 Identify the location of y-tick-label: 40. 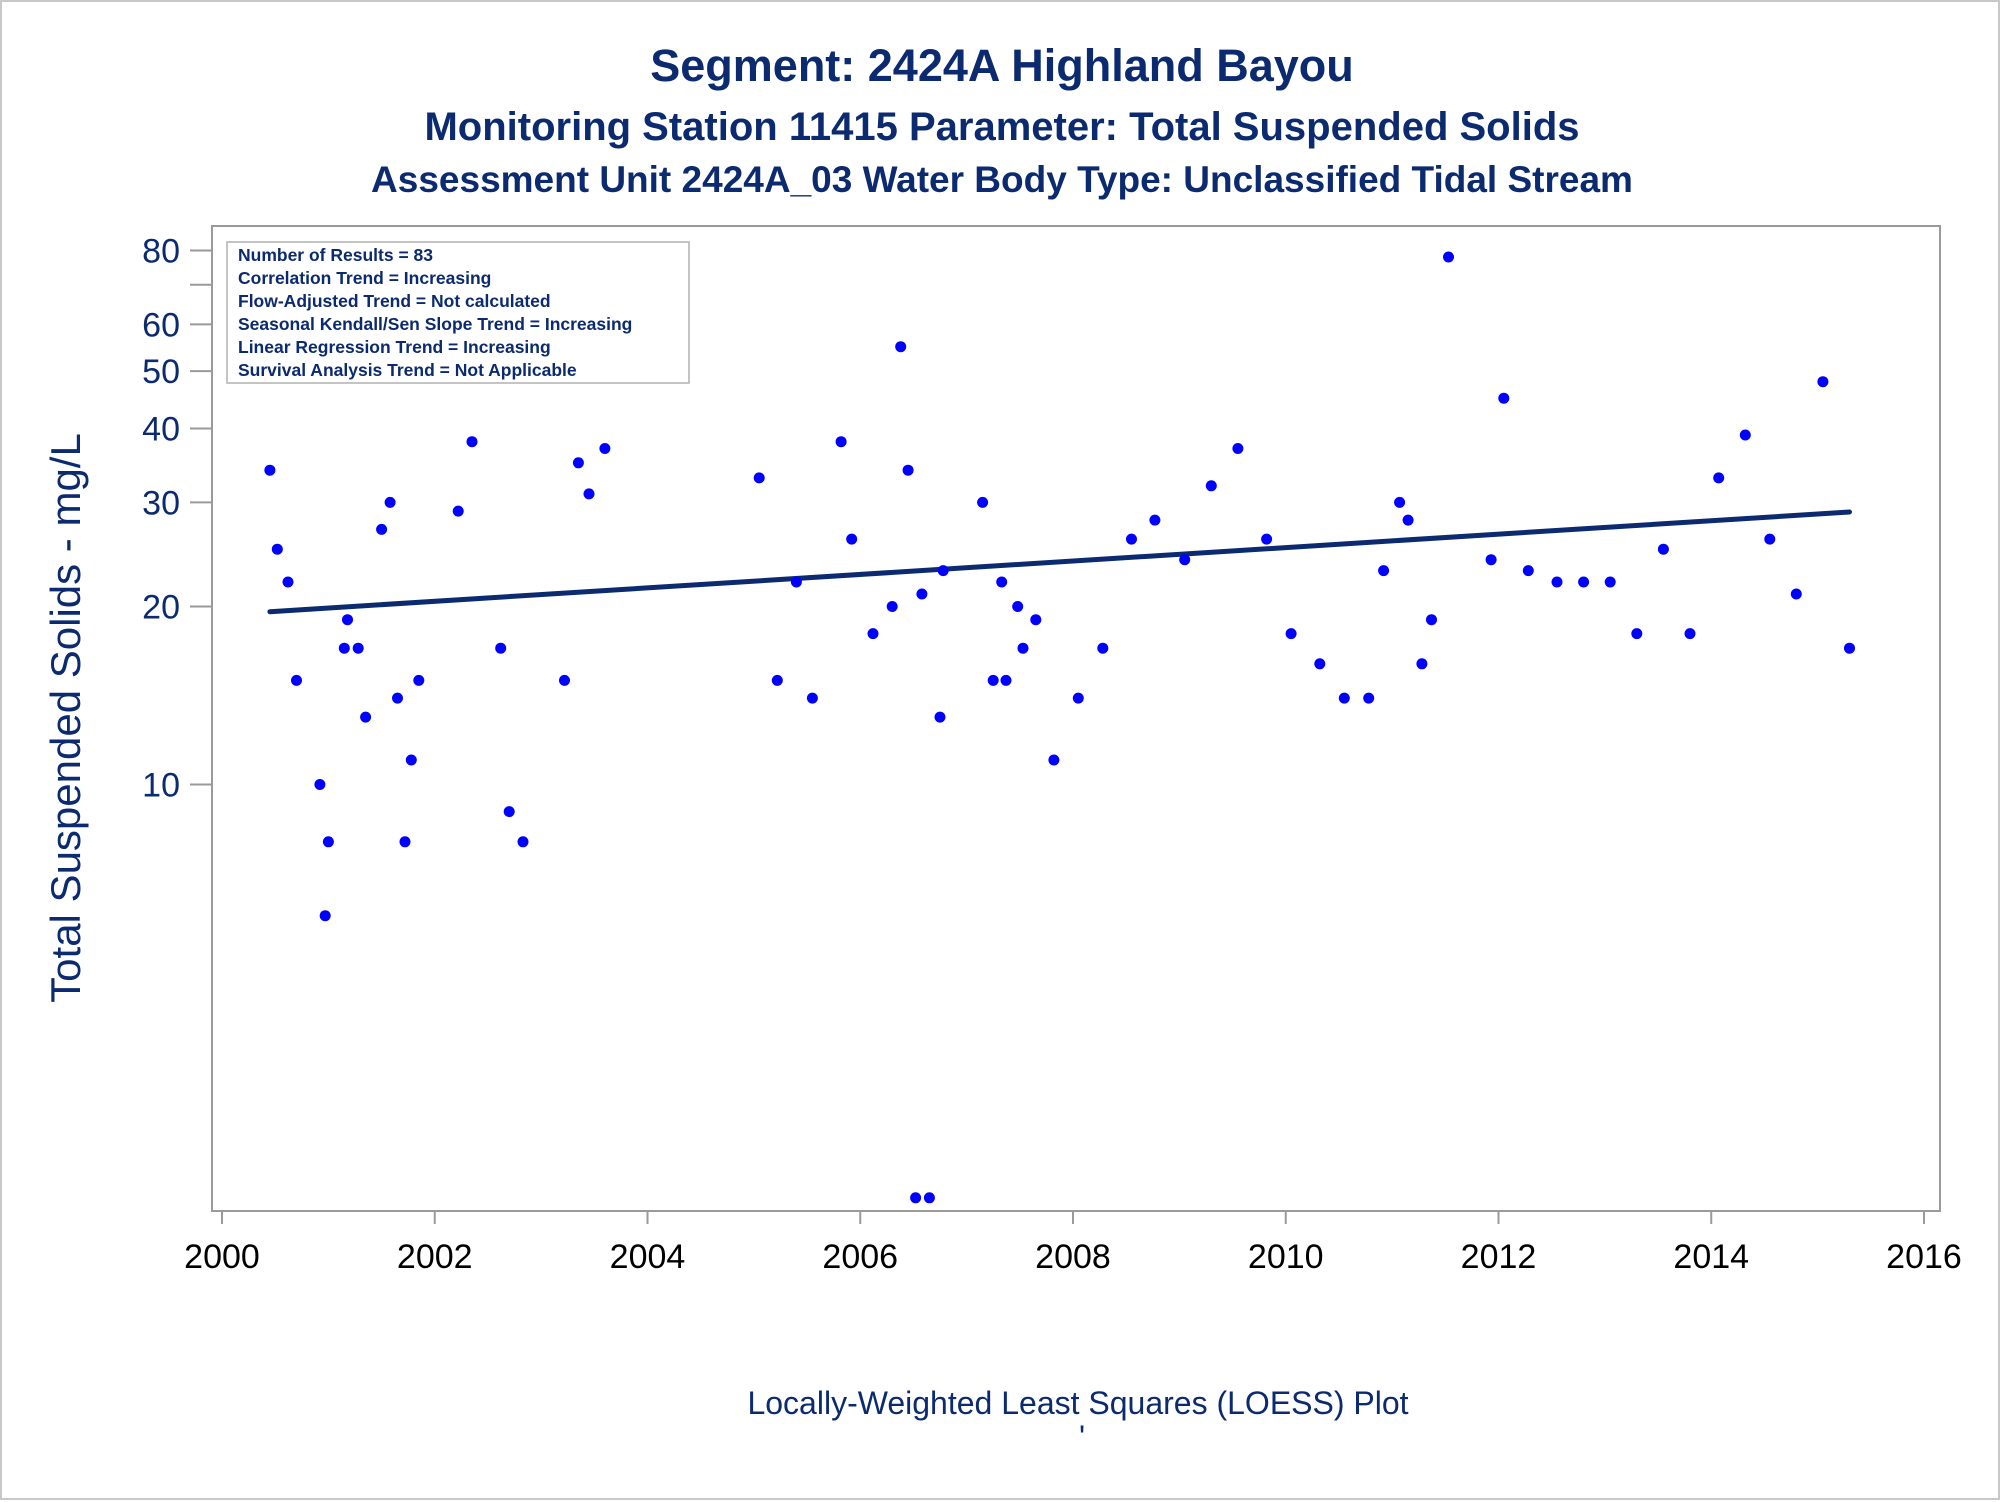
(161, 429).